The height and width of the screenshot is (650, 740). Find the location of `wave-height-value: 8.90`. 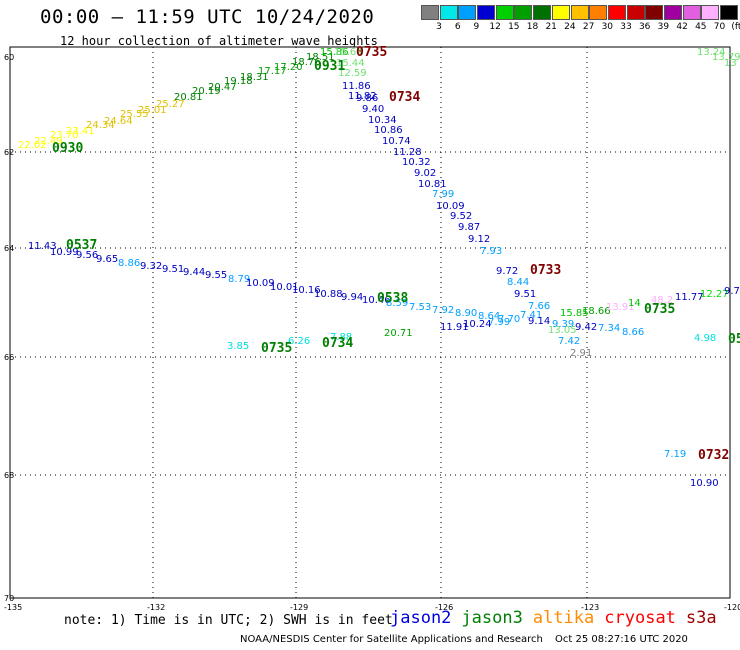

wave-height-value: 8.90 is located at coordinates (466, 313).